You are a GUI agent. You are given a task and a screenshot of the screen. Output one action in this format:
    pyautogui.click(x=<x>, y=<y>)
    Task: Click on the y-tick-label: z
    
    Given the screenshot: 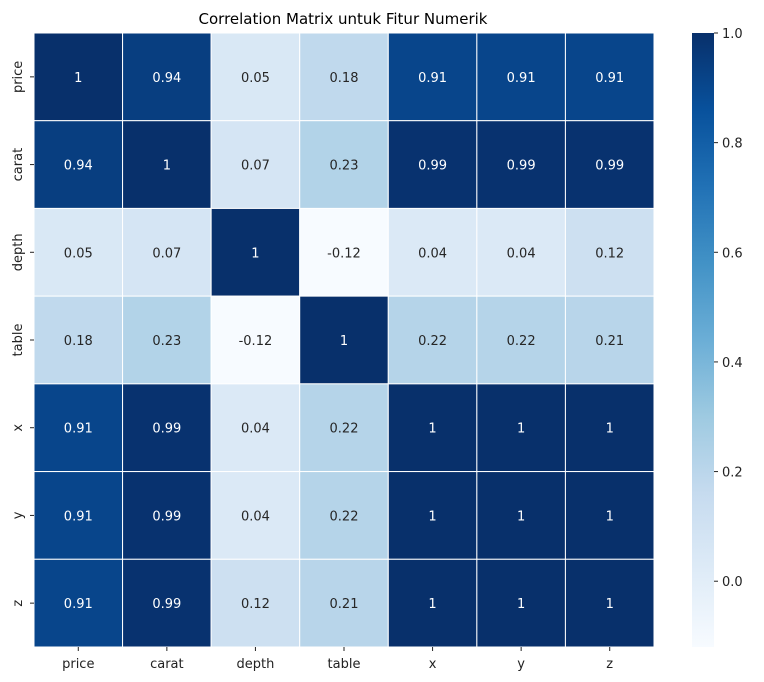 What is the action you would take?
    pyautogui.click(x=18, y=603)
    